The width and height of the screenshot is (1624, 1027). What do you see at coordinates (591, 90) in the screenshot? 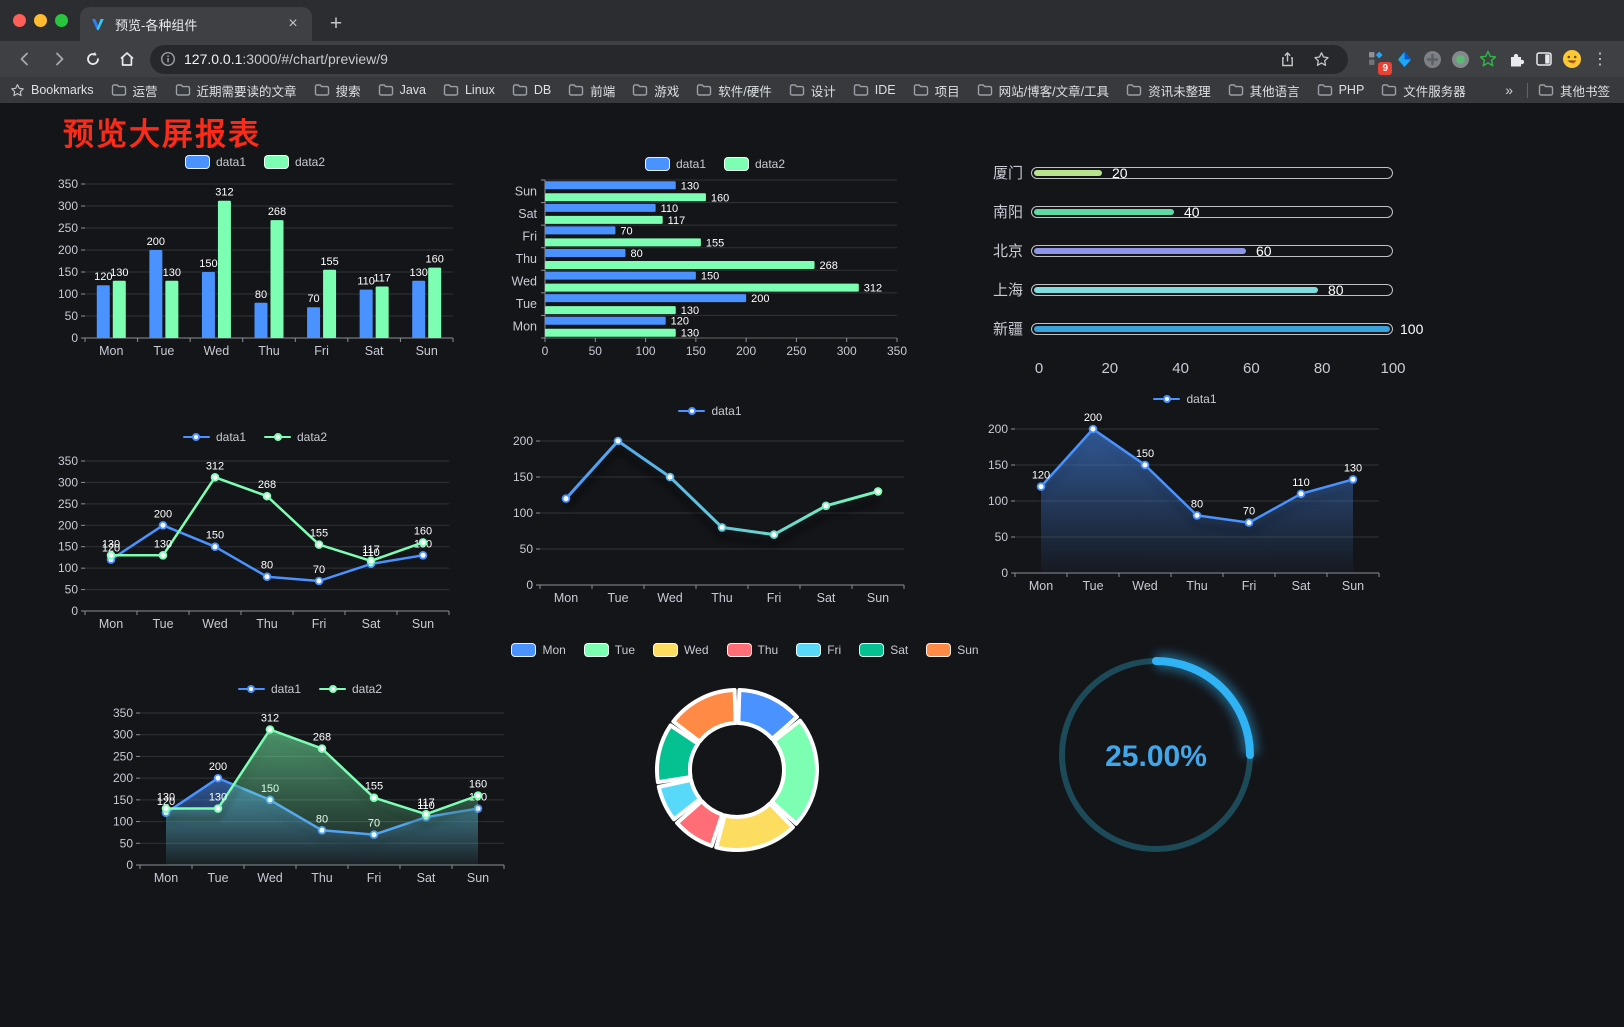
I see `bookmark-folder: 前端` at bounding box center [591, 90].